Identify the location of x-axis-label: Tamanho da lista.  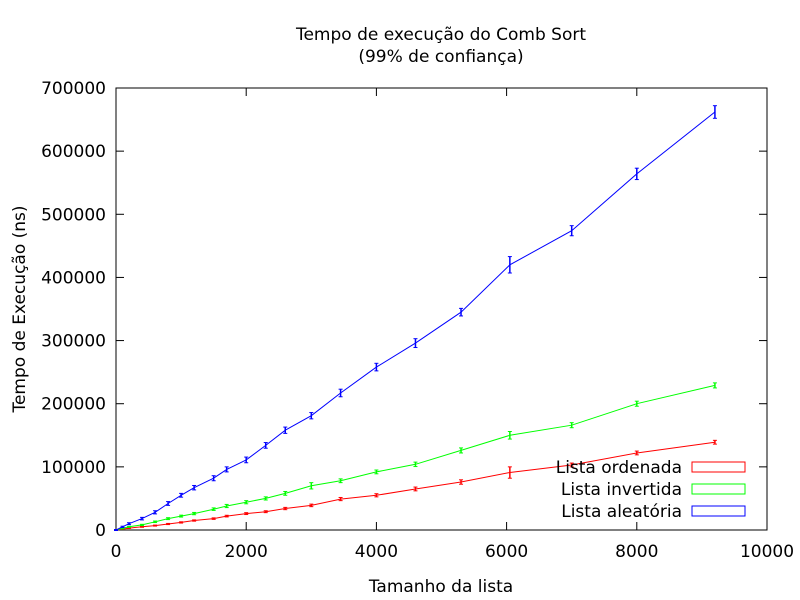
(440, 587).